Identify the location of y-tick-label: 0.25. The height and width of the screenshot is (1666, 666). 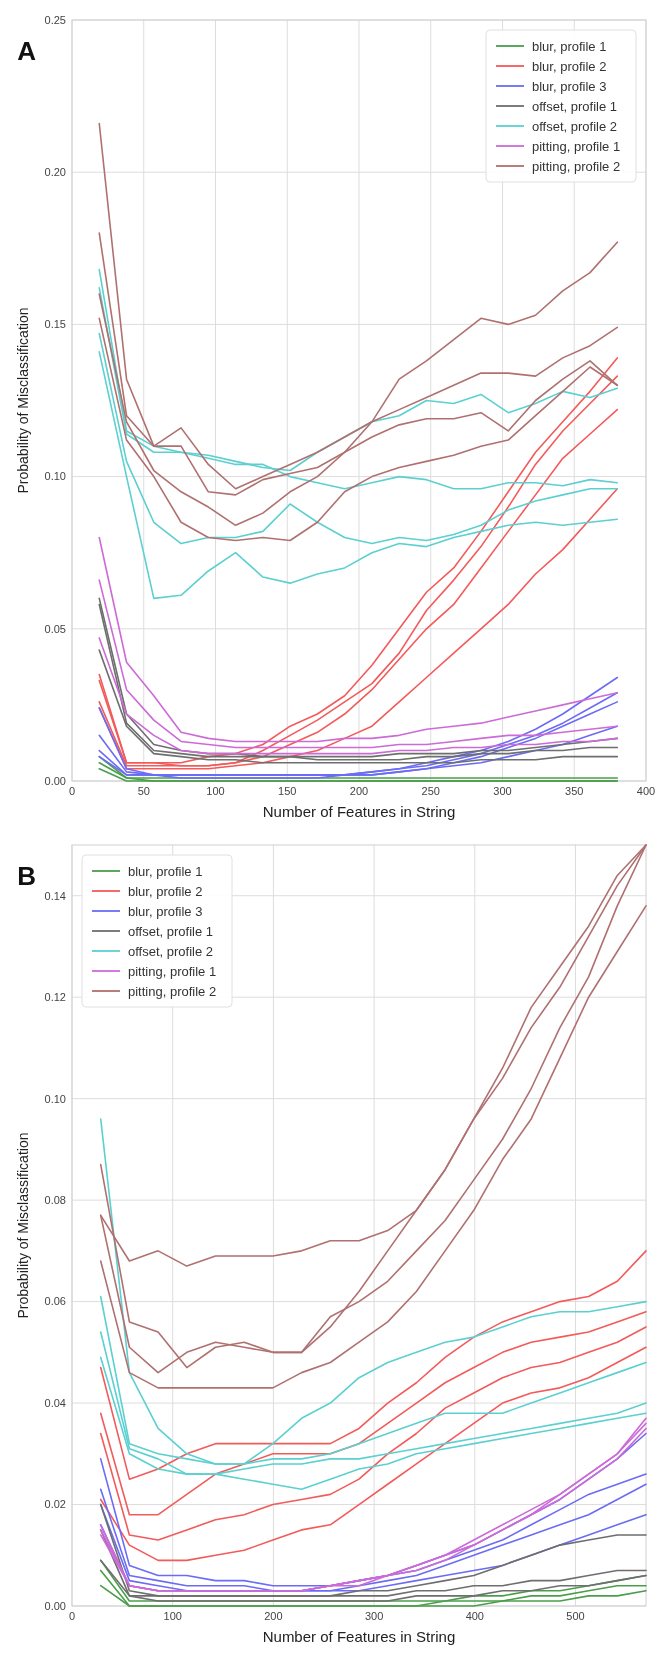
(55, 19).